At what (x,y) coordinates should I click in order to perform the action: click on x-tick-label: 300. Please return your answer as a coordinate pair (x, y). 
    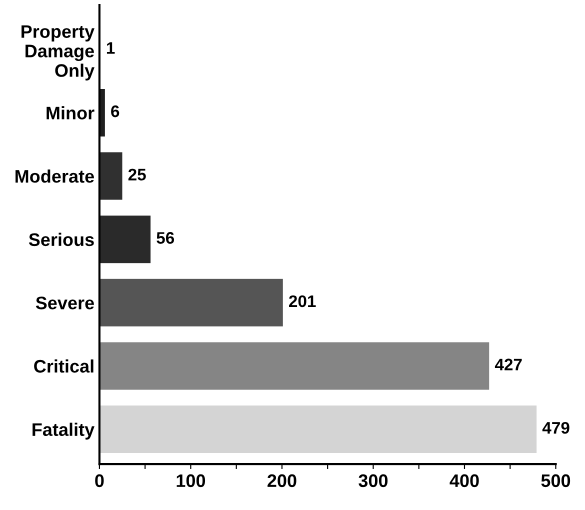
    Looking at the image, I should click on (373, 481).